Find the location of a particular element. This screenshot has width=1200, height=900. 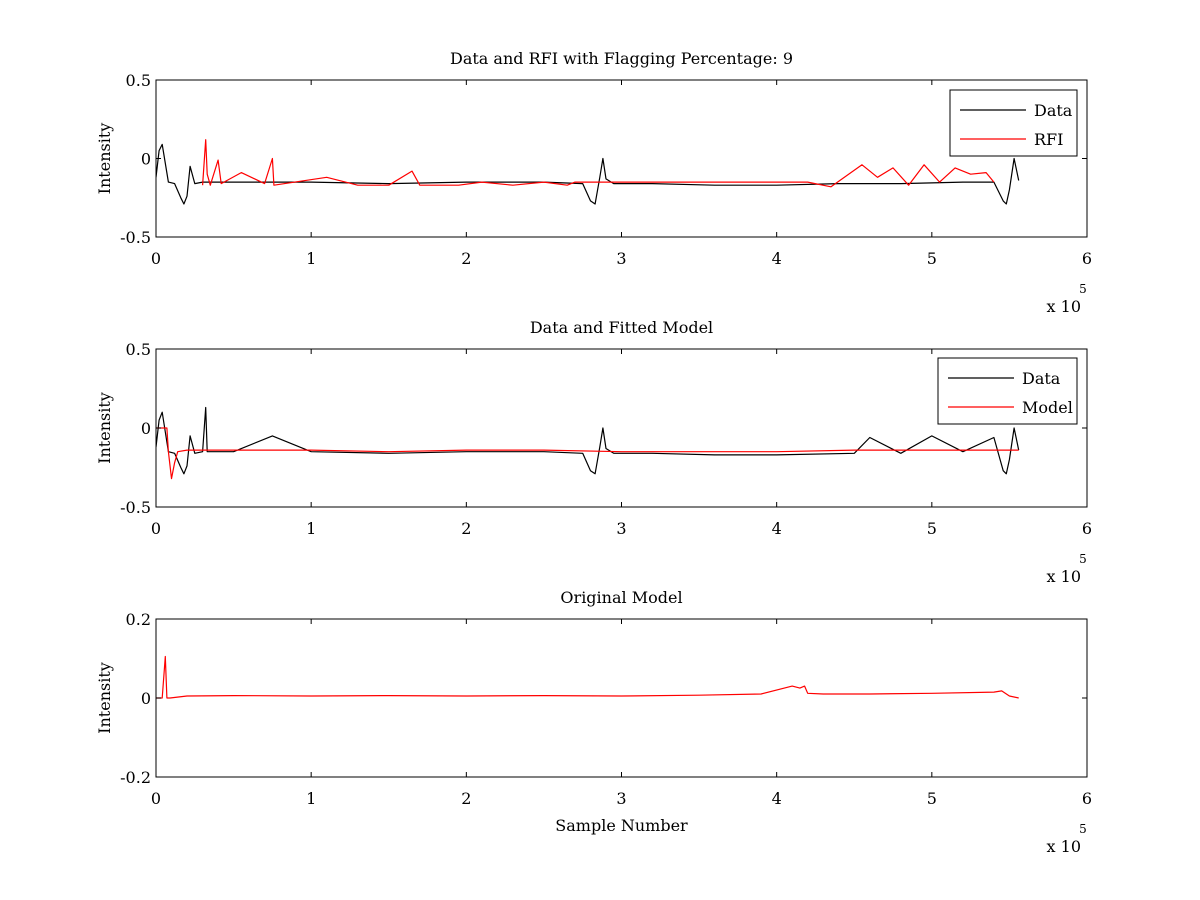

x-axis-label: Sample Number is located at coordinates (621, 825).